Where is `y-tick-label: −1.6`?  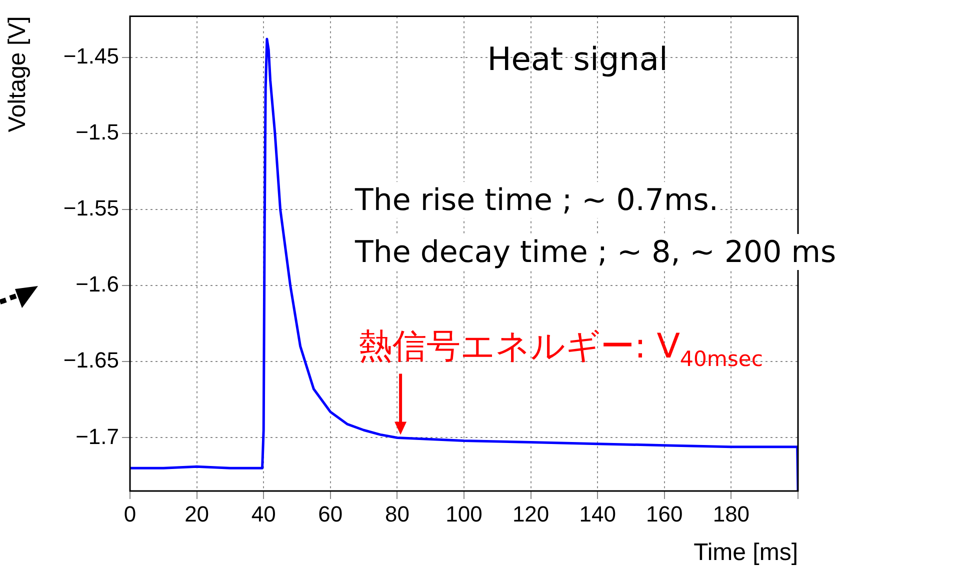 y-tick-label: −1.6 is located at coordinates (97, 284).